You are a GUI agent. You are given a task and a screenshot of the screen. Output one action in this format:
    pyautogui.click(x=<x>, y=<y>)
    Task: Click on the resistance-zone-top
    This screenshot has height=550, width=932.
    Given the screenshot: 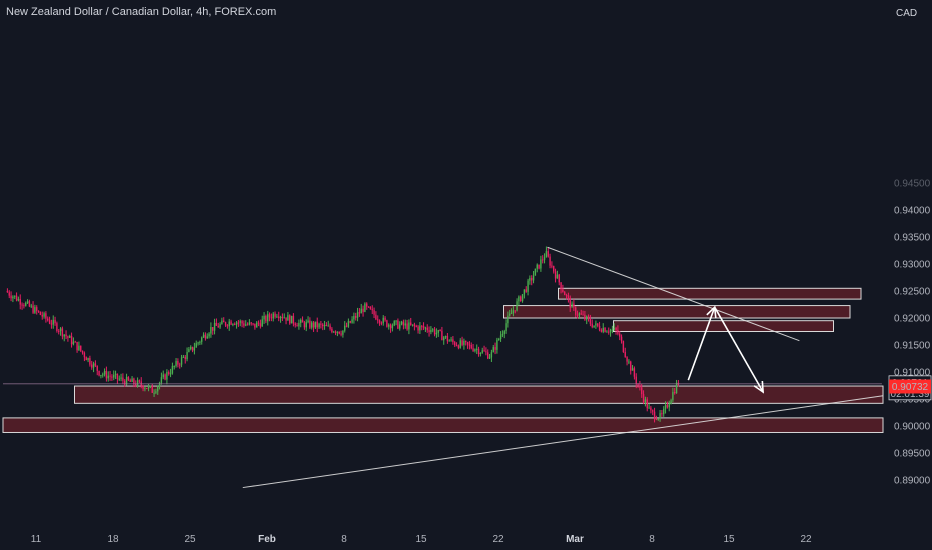 What is the action you would take?
    pyautogui.click(x=710, y=293)
    